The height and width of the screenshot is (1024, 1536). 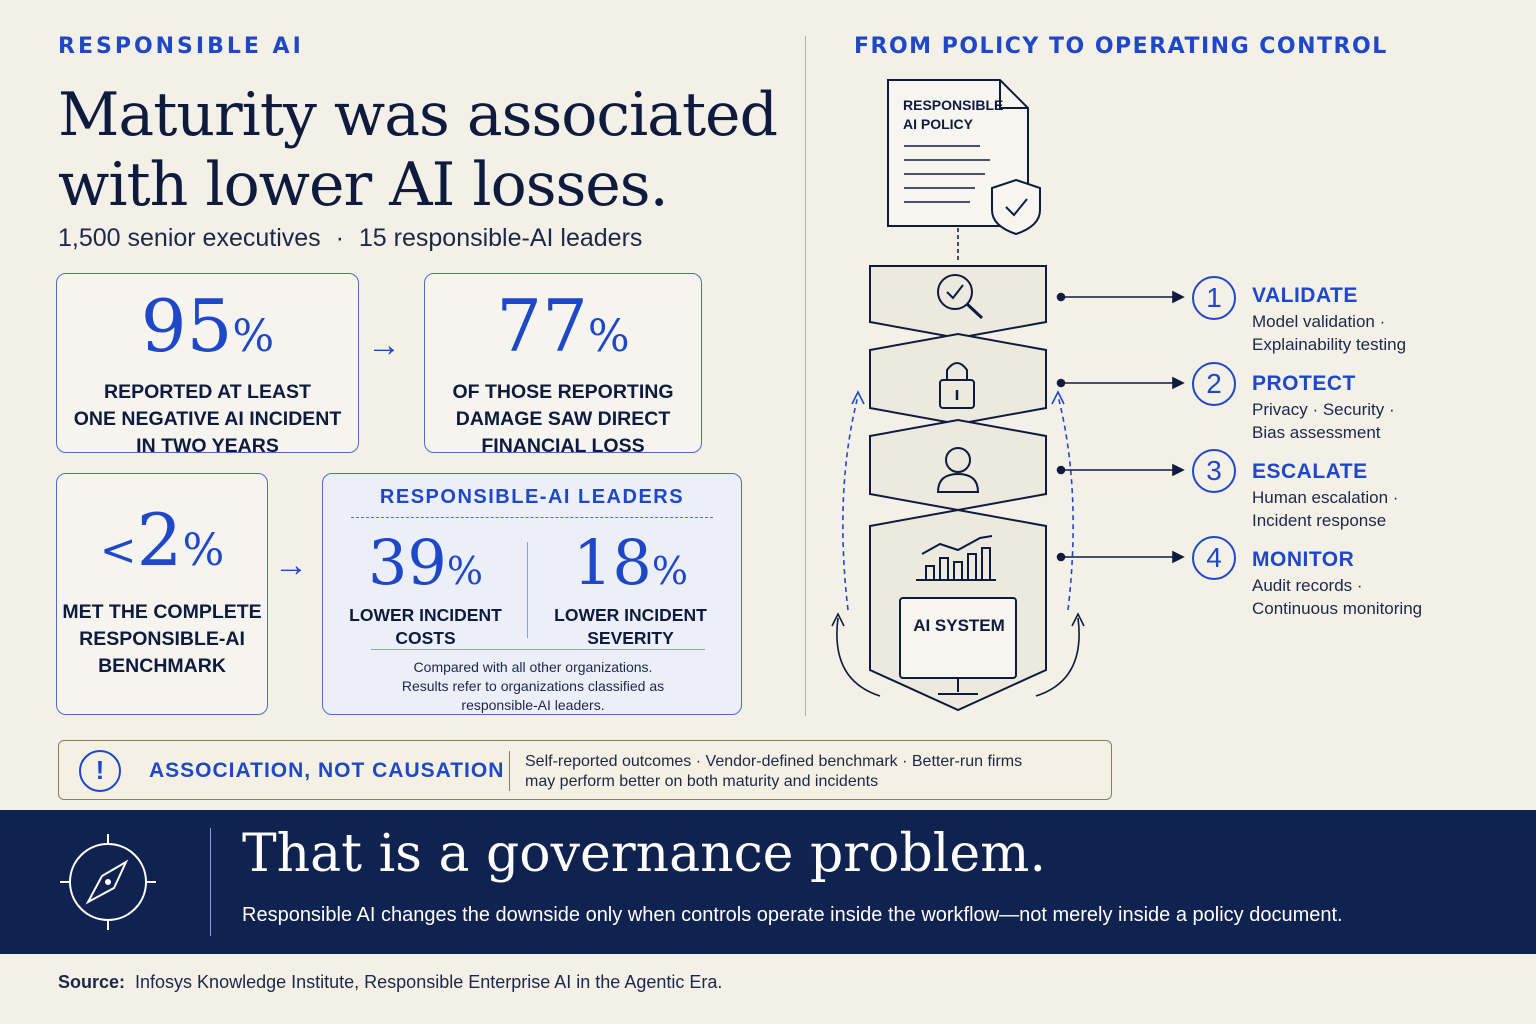 What do you see at coordinates (1323, 421) in the screenshot?
I see `step-desc-protect: Privacy · Security · Bias assessment` at bounding box center [1323, 421].